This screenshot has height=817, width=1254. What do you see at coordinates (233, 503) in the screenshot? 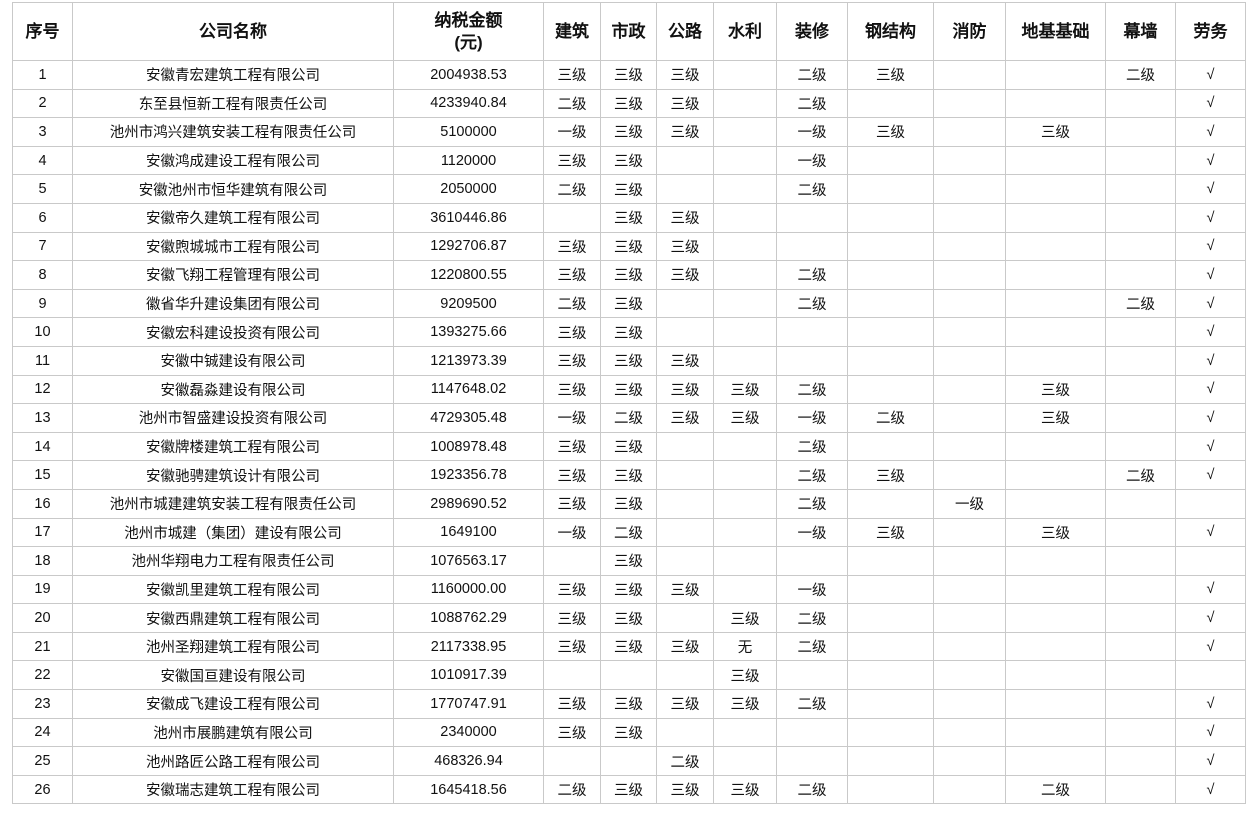
I see `table-cell: 池州市城建建筑安装工程有限责任公司` at bounding box center [233, 503].